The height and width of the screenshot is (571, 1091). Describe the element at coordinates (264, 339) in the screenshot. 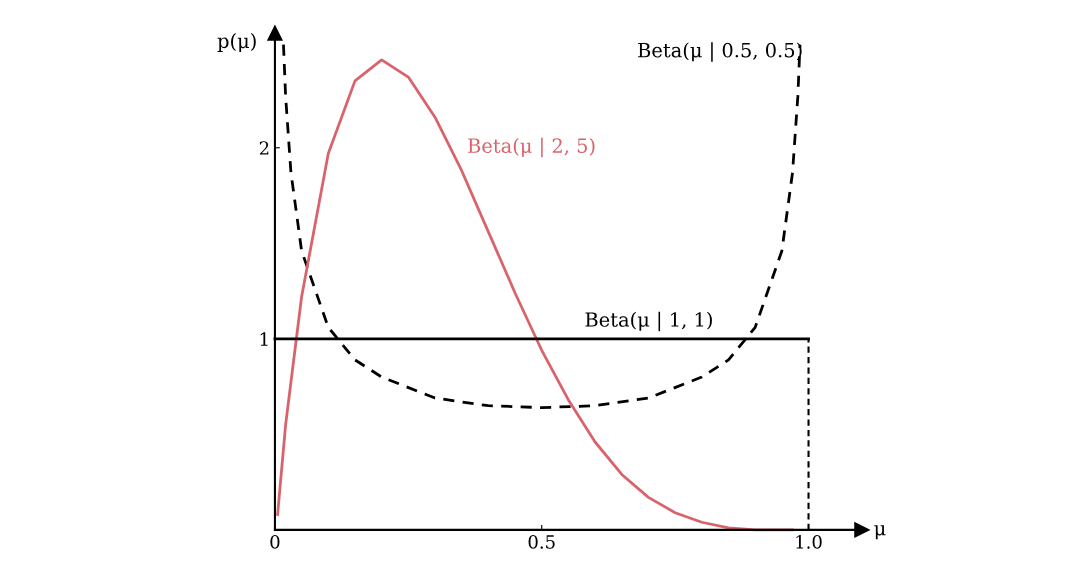

I see `y-tick-label: 1` at that location.